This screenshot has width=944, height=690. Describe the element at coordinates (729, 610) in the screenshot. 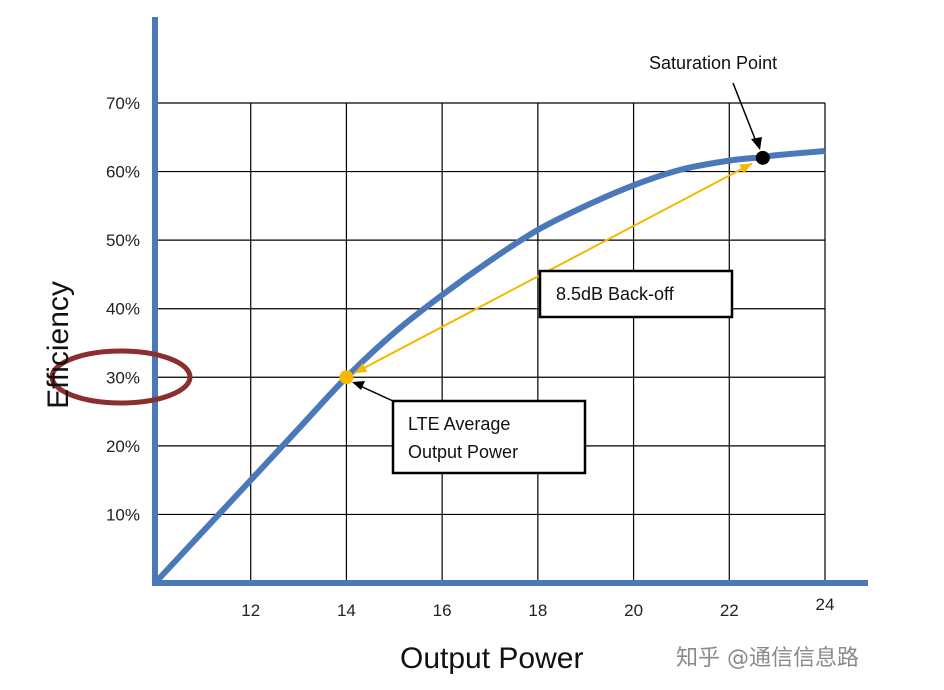

I see `x-tick-label: 22` at that location.